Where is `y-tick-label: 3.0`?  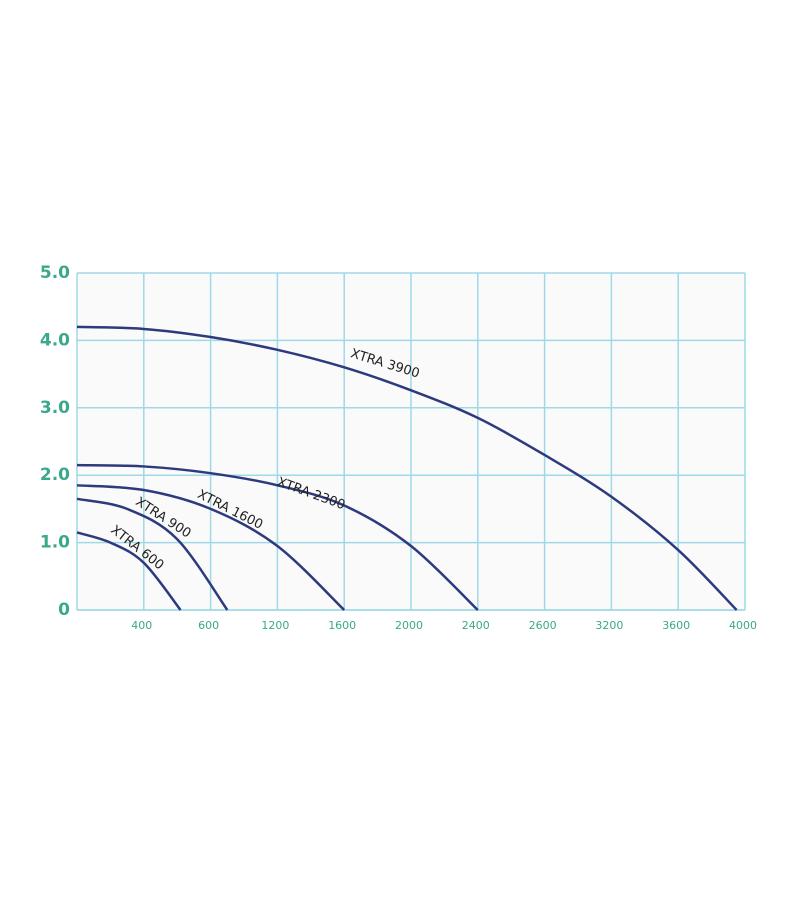 y-tick-label: 3.0 is located at coordinates (55, 408).